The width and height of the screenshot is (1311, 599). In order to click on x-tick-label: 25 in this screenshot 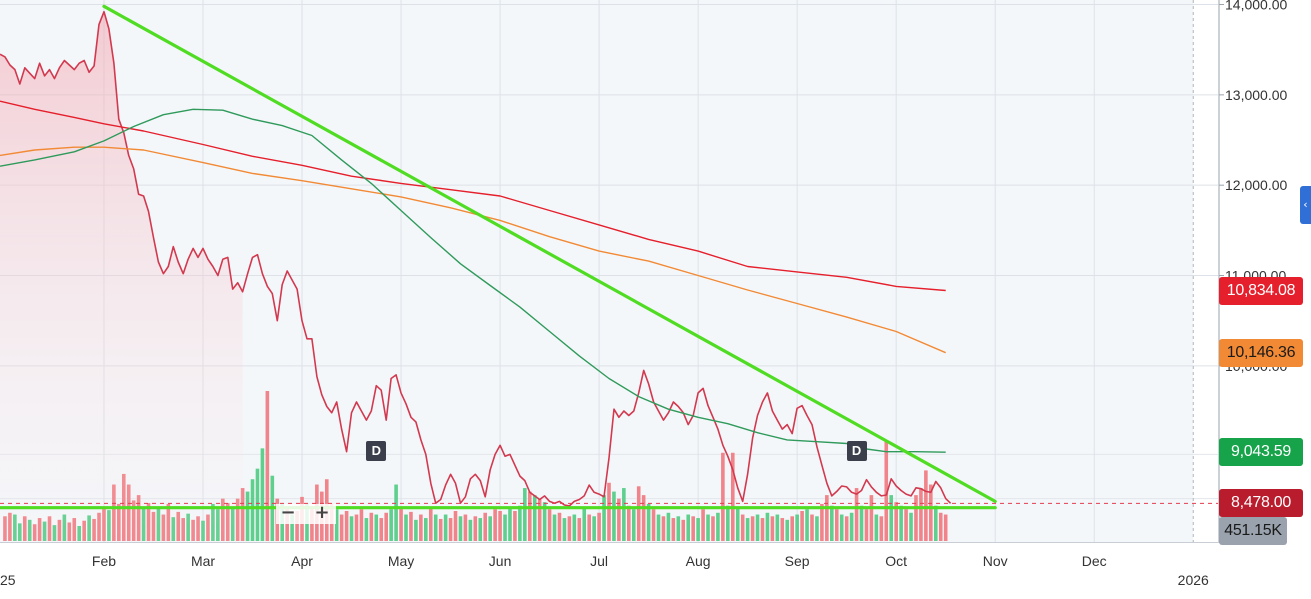, I will do `click(8, 580)`.